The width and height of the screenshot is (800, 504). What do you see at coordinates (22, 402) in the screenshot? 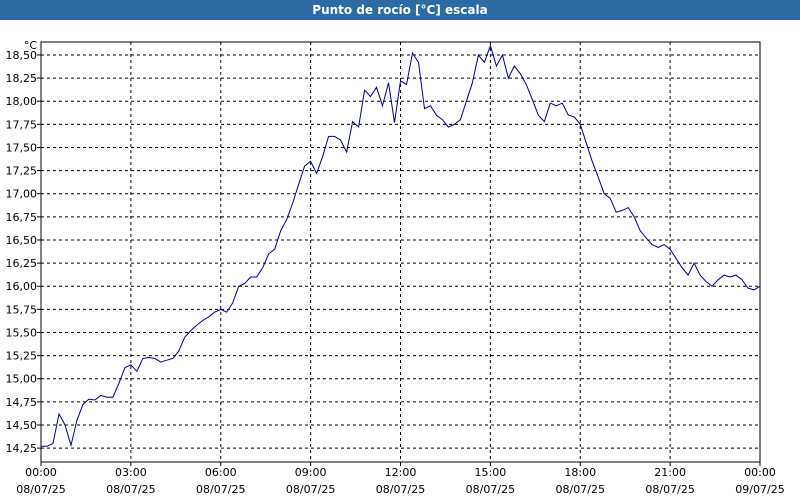
I see `y-tick-label: 14,75` at bounding box center [22, 402].